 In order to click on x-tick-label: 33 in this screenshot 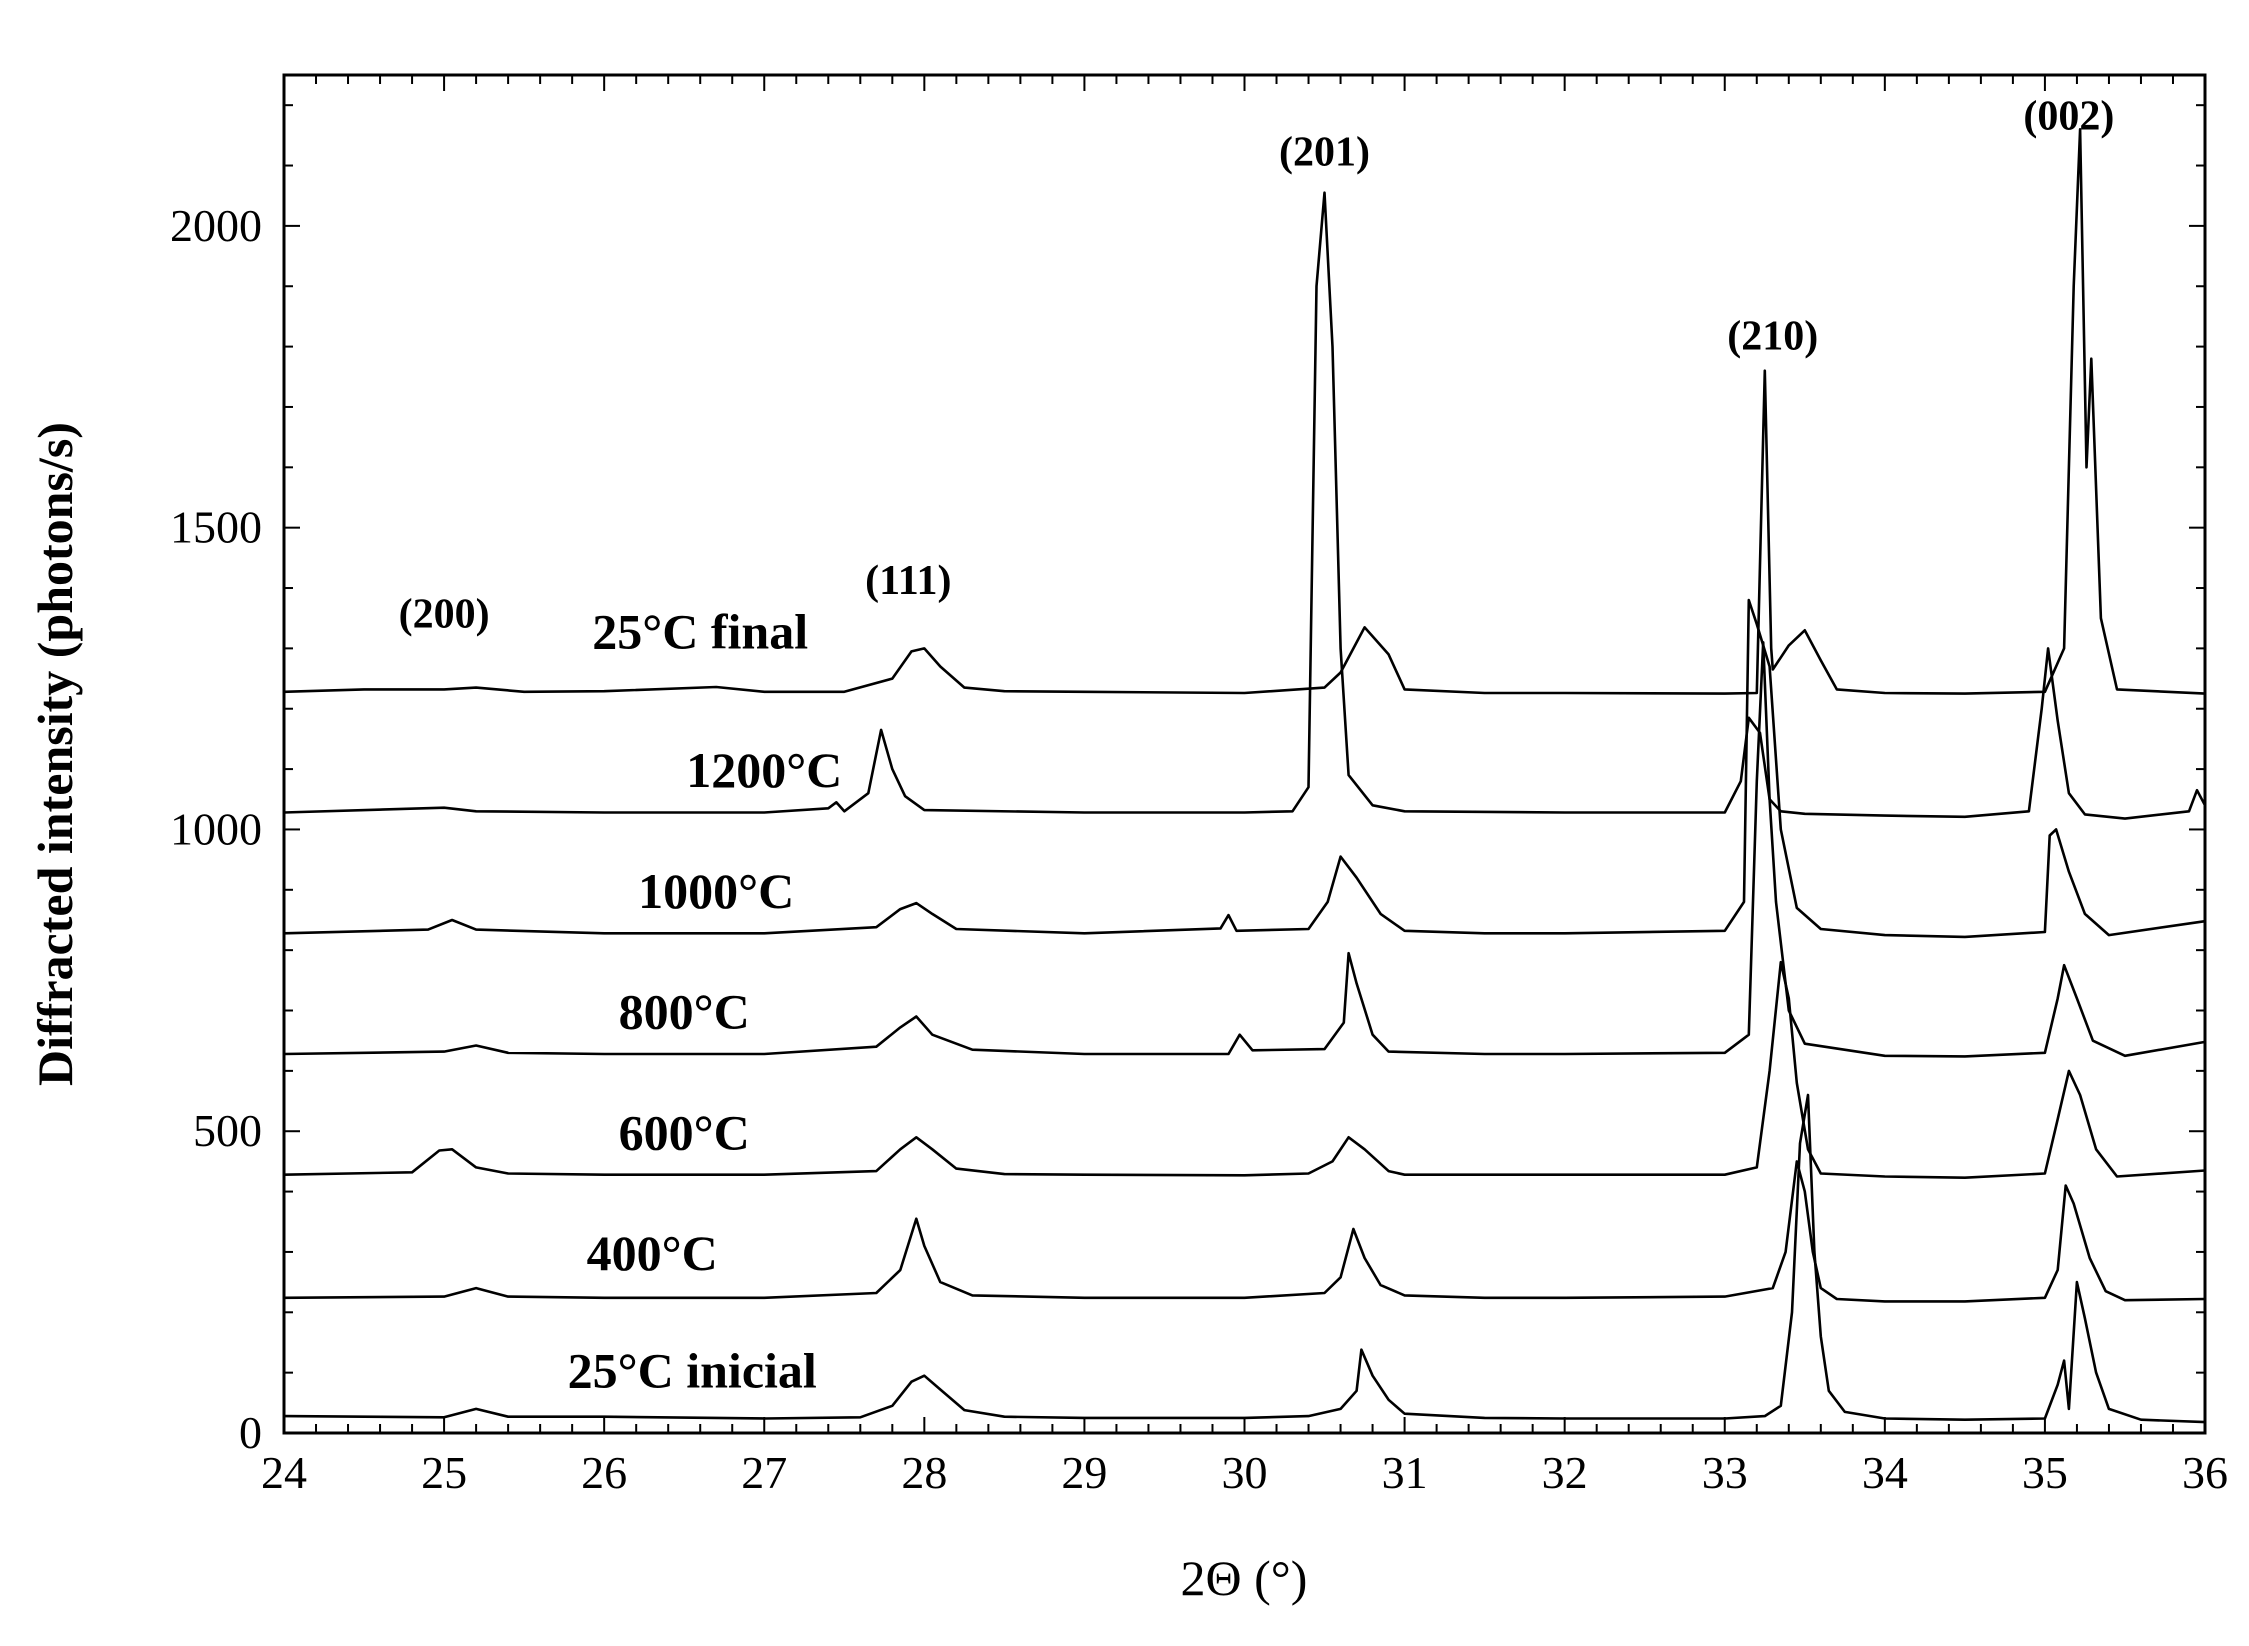, I will do `click(1725, 1472)`.